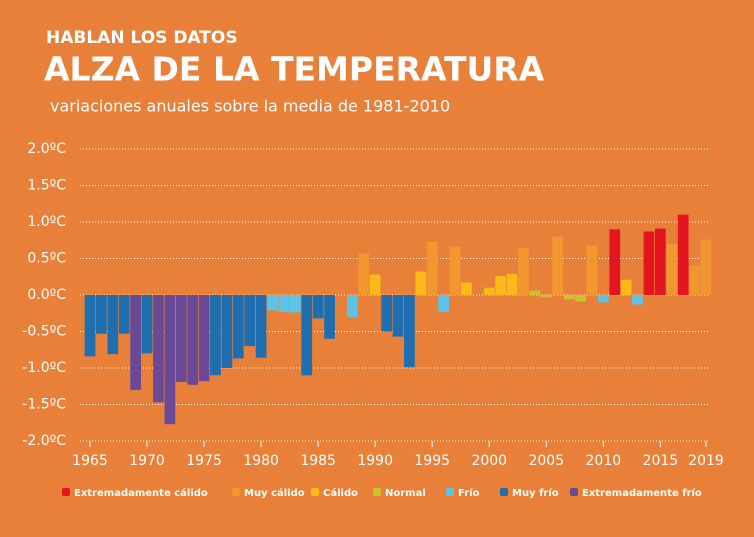 Image resolution: width=754 pixels, height=537 pixels. What do you see at coordinates (535, 493) in the screenshot?
I see `legend-label: Muy frío` at bounding box center [535, 493].